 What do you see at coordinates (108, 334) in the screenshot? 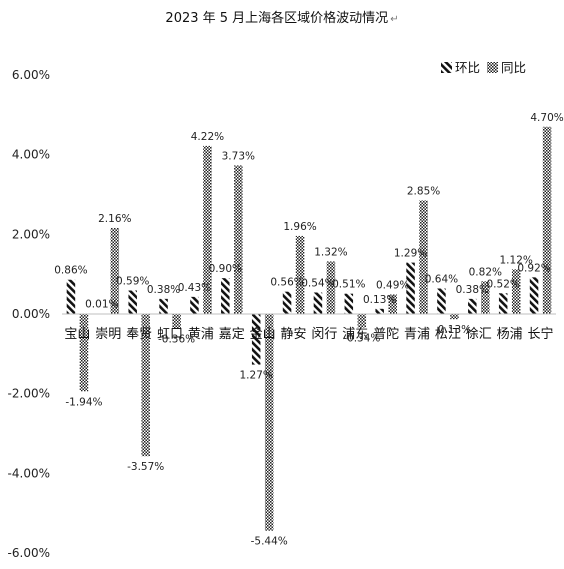
I see `category-label-1: 崇明` at bounding box center [108, 334].